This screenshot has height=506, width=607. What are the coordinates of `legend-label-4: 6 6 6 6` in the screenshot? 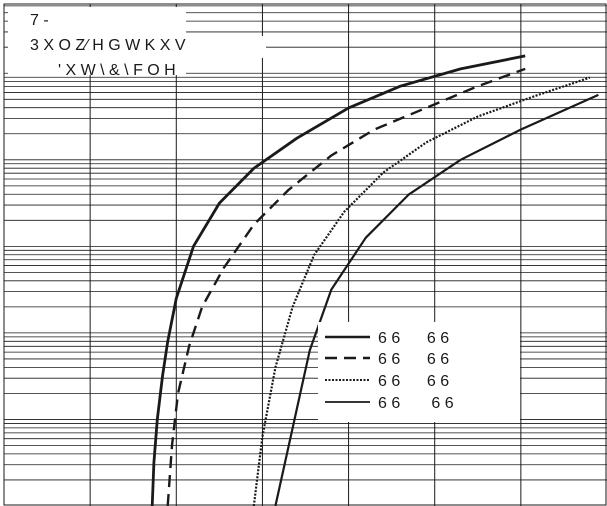 It's located at (416, 403).